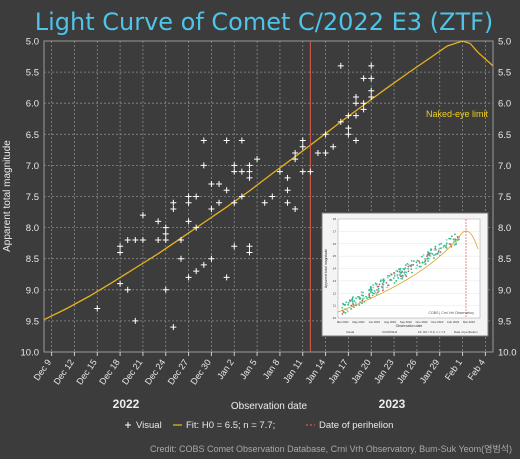 This screenshot has width=520, height=459. I want to click on x-tick-label: Jan 11, so click(292, 370).